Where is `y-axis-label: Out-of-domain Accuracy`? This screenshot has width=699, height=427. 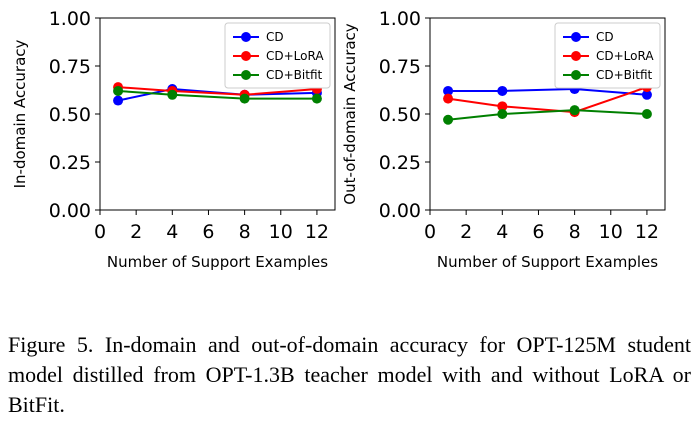 y-axis-label: Out-of-domain Accuracy is located at coordinates (350, 113).